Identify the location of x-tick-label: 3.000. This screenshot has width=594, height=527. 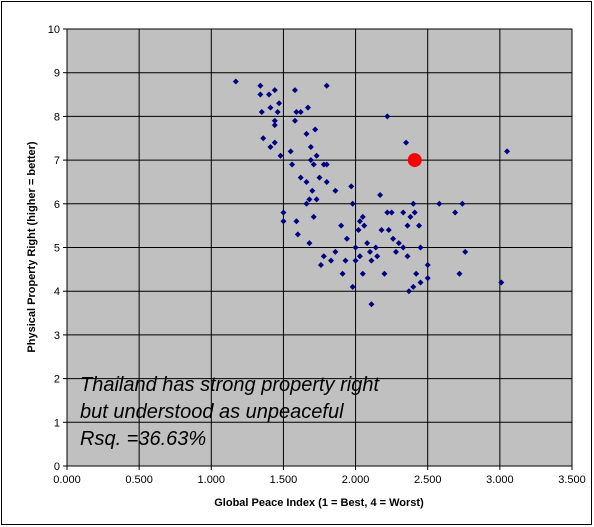
(500, 480).